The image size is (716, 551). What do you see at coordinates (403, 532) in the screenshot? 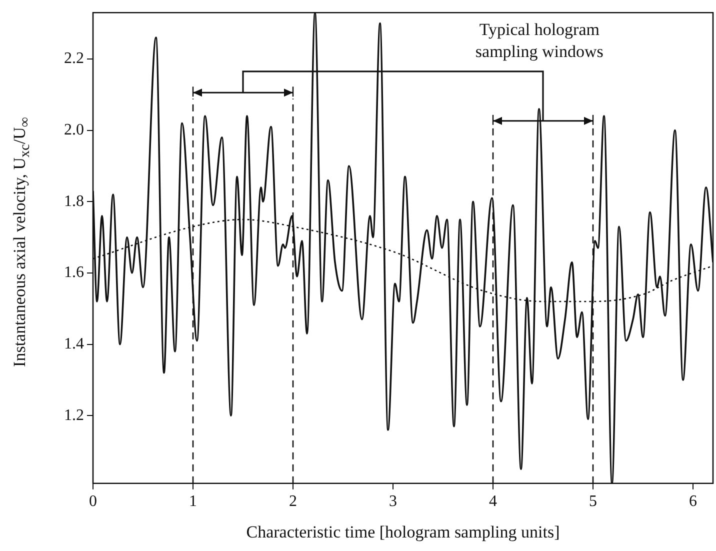
I see `x-axis-title: Characteristic time [hologram sampling units]` at bounding box center [403, 532].